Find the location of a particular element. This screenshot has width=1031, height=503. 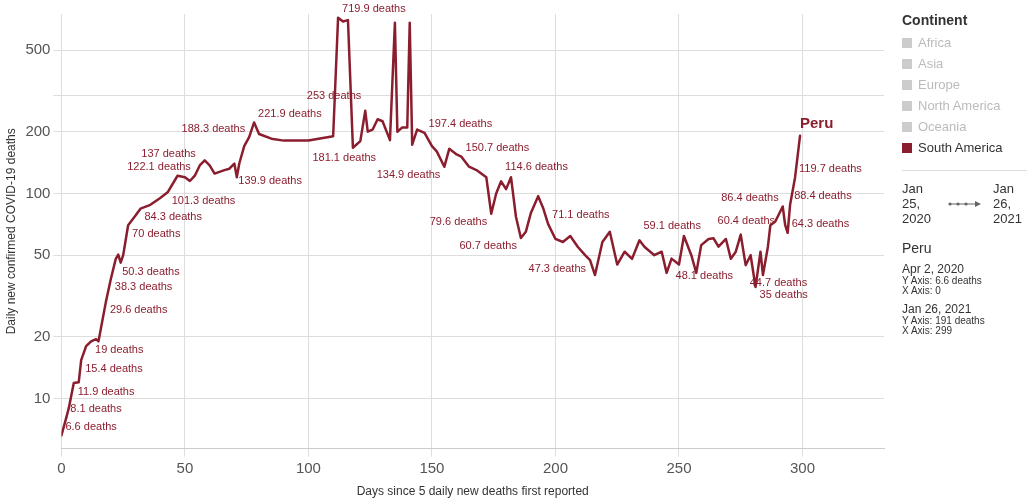

text: Y Axis: 6.6 deaths is located at coordinates (942, 280).